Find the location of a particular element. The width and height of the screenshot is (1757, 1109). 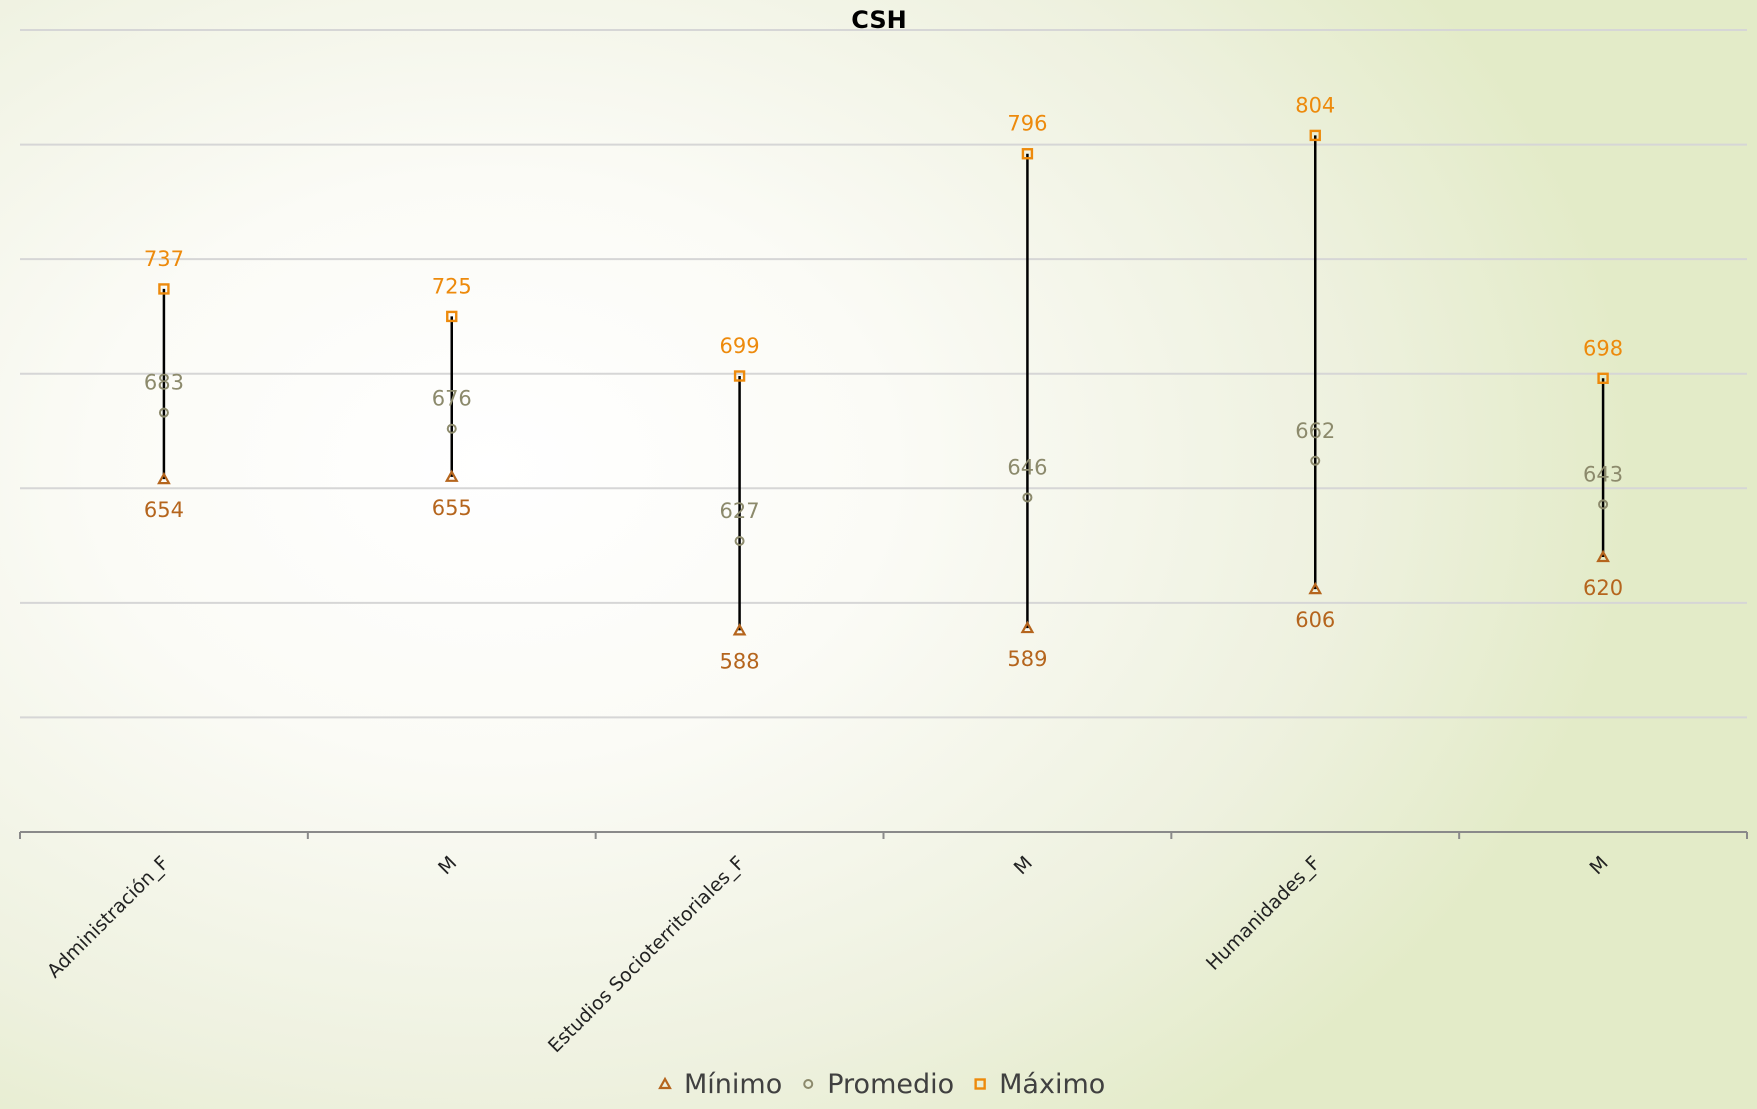

legend-circle-icon is located at coordinates (808, 1084).